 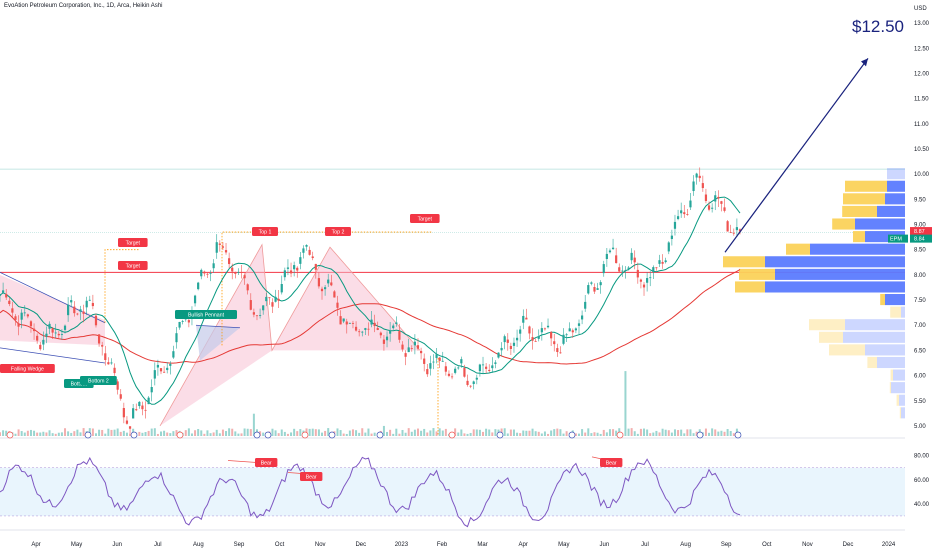 I want to click on rsi-band, so click(x=452, y=491).